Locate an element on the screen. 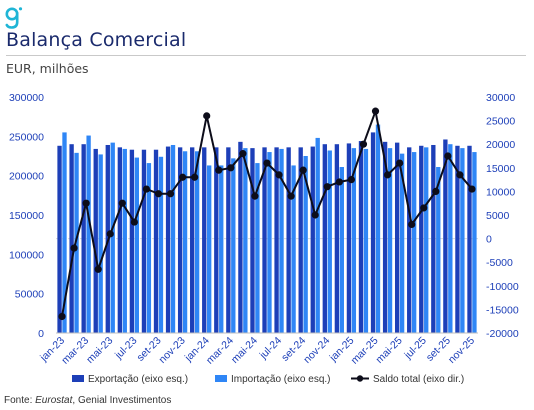  y-left-tick-label: 150000 is located at coordinates (26, 216).